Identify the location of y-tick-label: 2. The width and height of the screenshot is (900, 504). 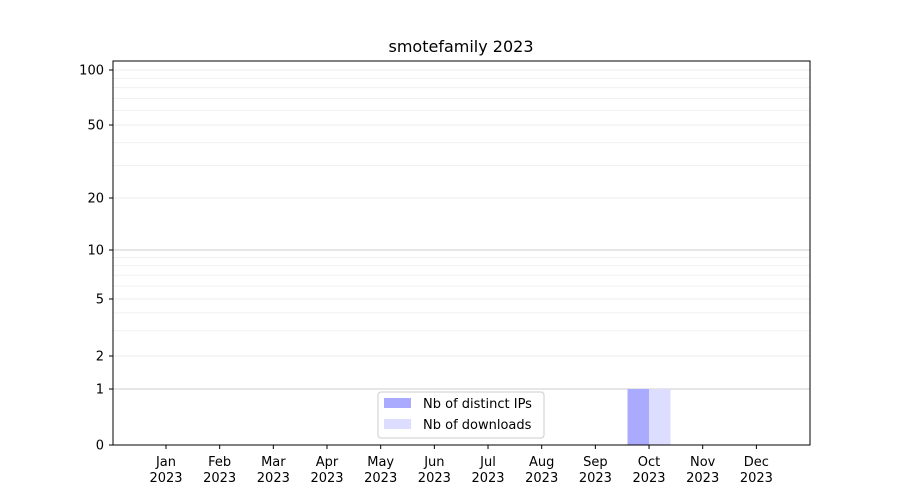
(100, 357).